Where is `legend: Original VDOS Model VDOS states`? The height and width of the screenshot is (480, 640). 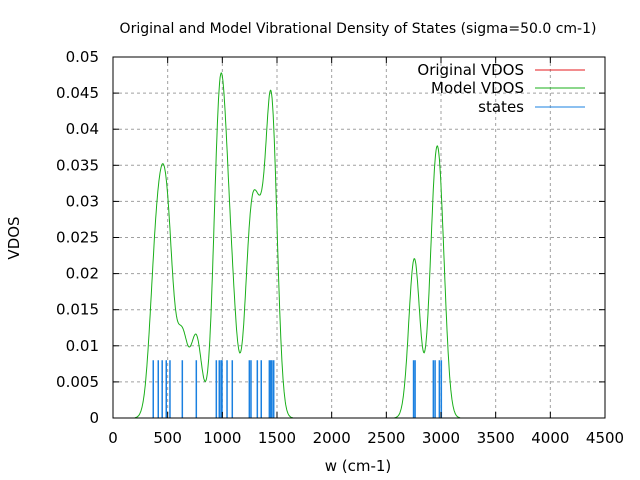 legend: Original VDOS Model VDOS states is located at coordinates (501, 88).